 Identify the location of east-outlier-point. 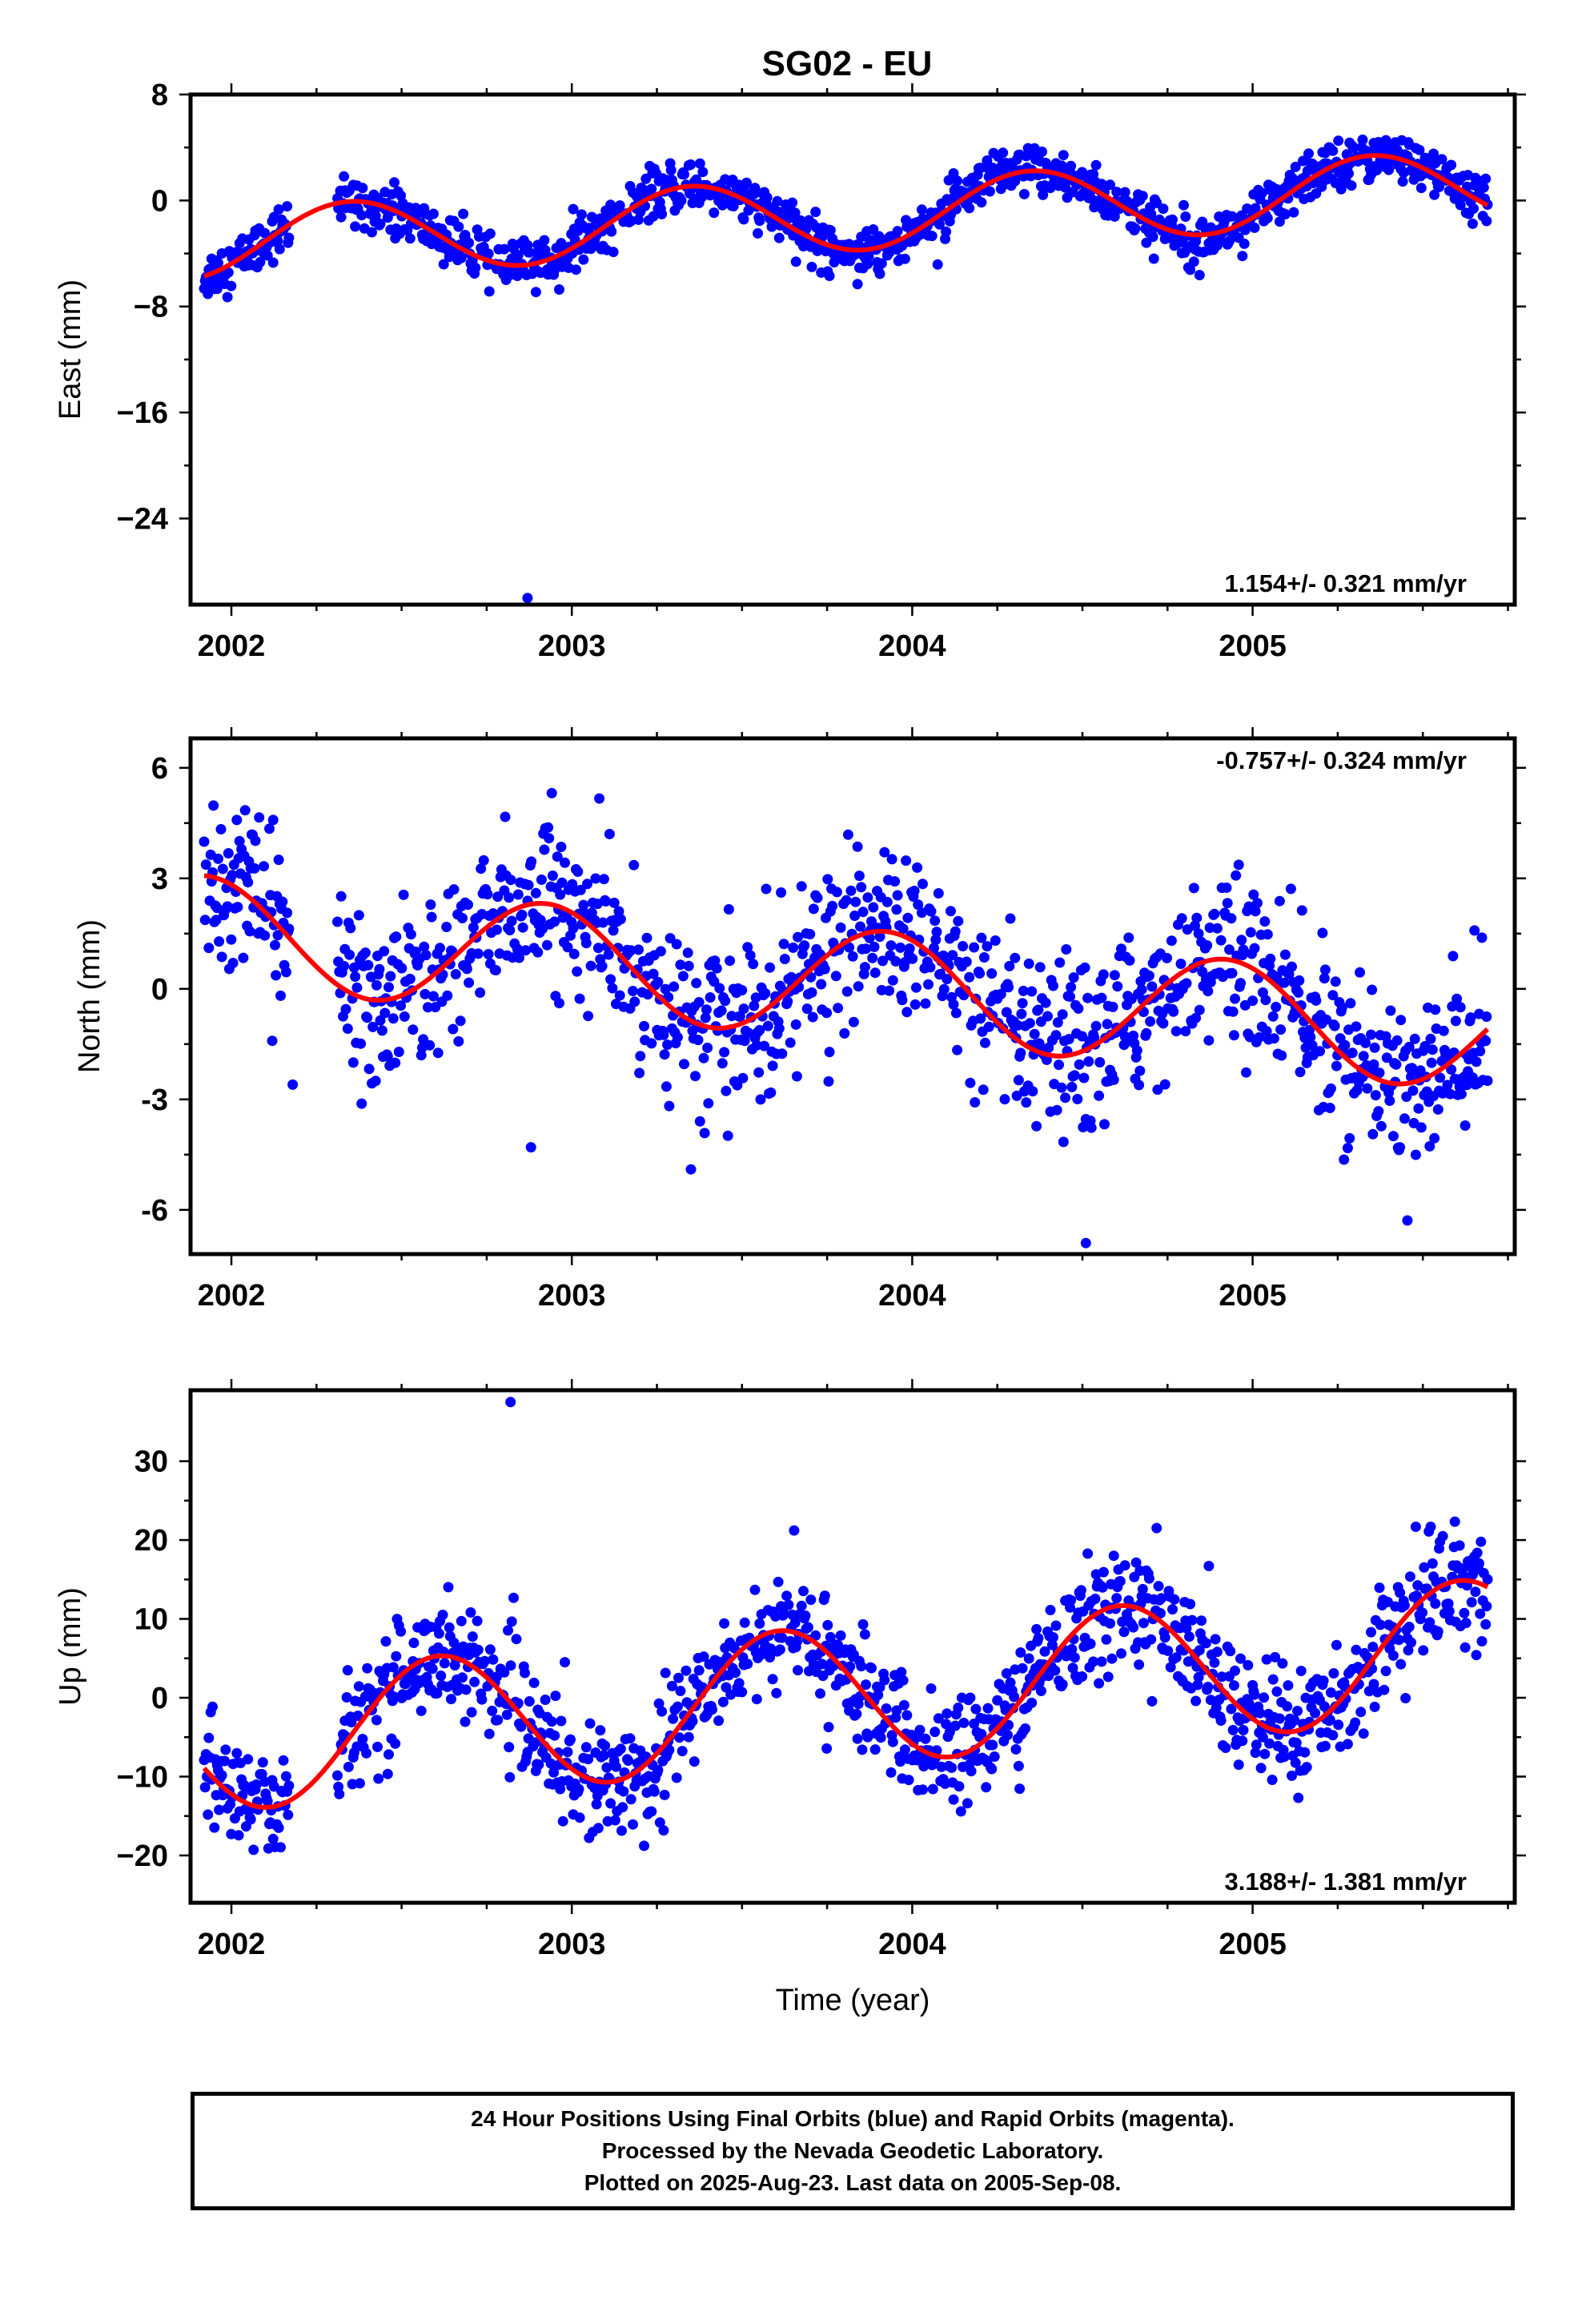
(527, 598).